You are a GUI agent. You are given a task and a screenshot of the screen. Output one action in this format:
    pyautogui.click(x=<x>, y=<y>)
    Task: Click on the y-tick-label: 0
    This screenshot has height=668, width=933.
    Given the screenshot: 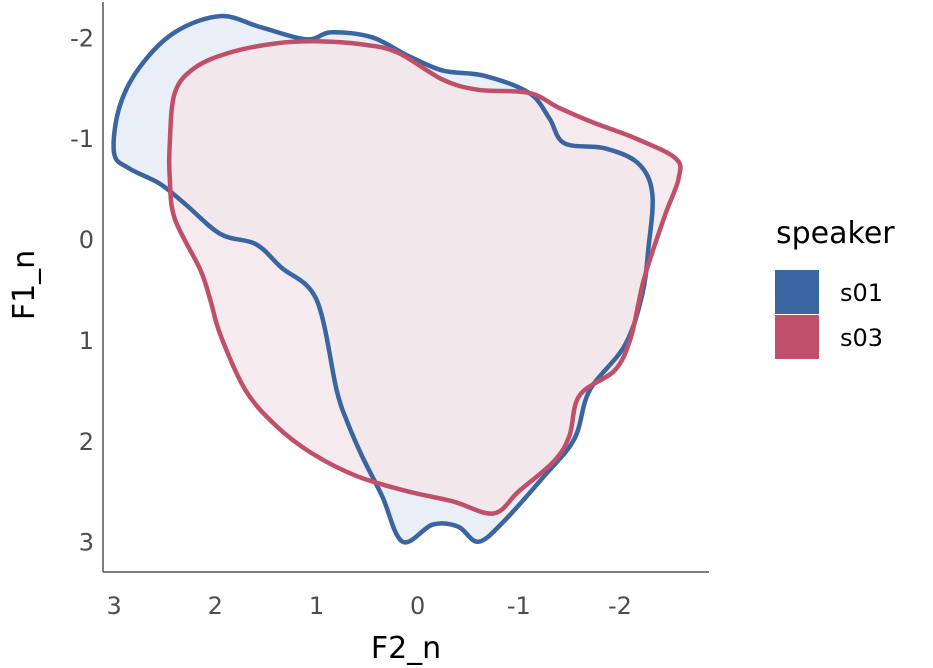 What is the action you would take?
    pyautogui.click(x=86, y=240)
    